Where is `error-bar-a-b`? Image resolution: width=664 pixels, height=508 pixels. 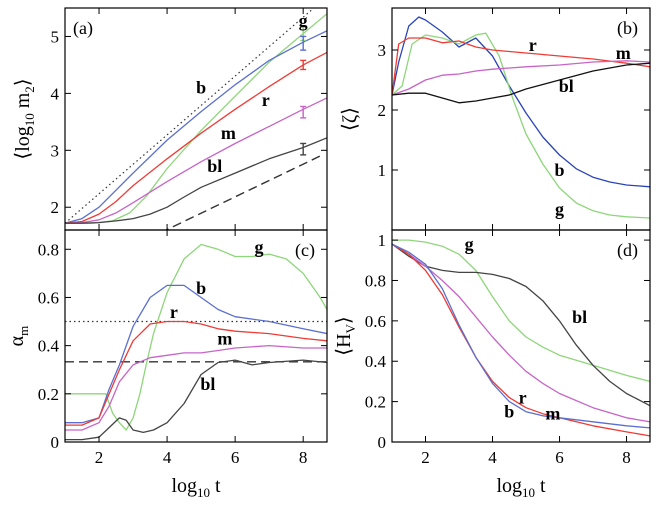 error-bar-a-b is located at coordinates (303, 43).